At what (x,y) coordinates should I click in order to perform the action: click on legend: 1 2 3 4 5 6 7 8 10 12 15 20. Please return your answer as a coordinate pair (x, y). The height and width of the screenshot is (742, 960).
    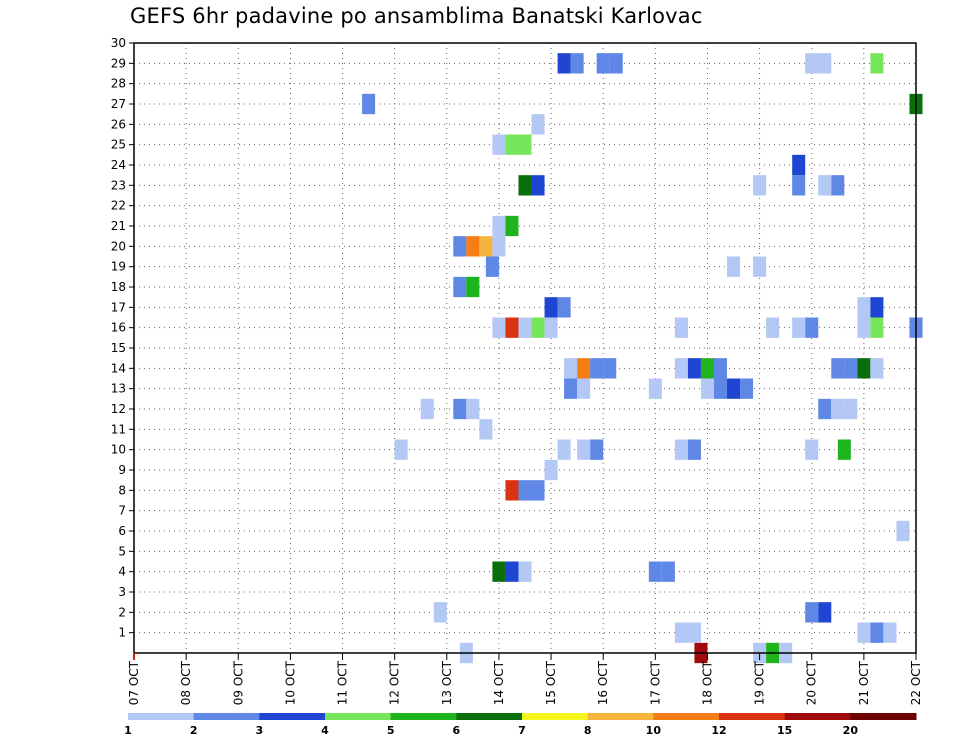
    Looking at the image, I should click on (520, 725).